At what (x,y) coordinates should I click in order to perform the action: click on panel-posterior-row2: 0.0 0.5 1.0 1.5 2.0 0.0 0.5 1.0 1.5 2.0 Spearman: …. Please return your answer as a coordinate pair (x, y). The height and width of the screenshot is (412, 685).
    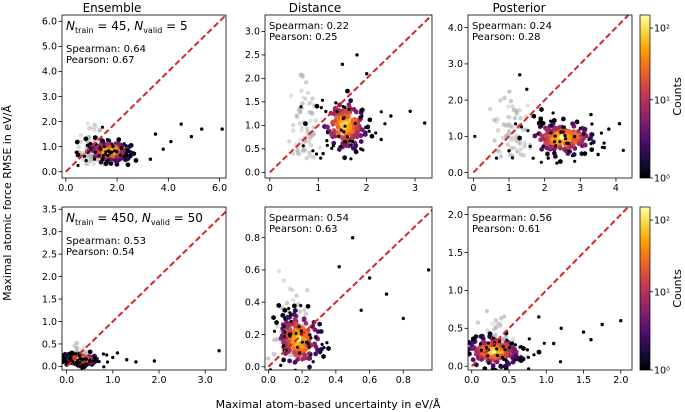
    Looking at the image, I should click on (540, 296).